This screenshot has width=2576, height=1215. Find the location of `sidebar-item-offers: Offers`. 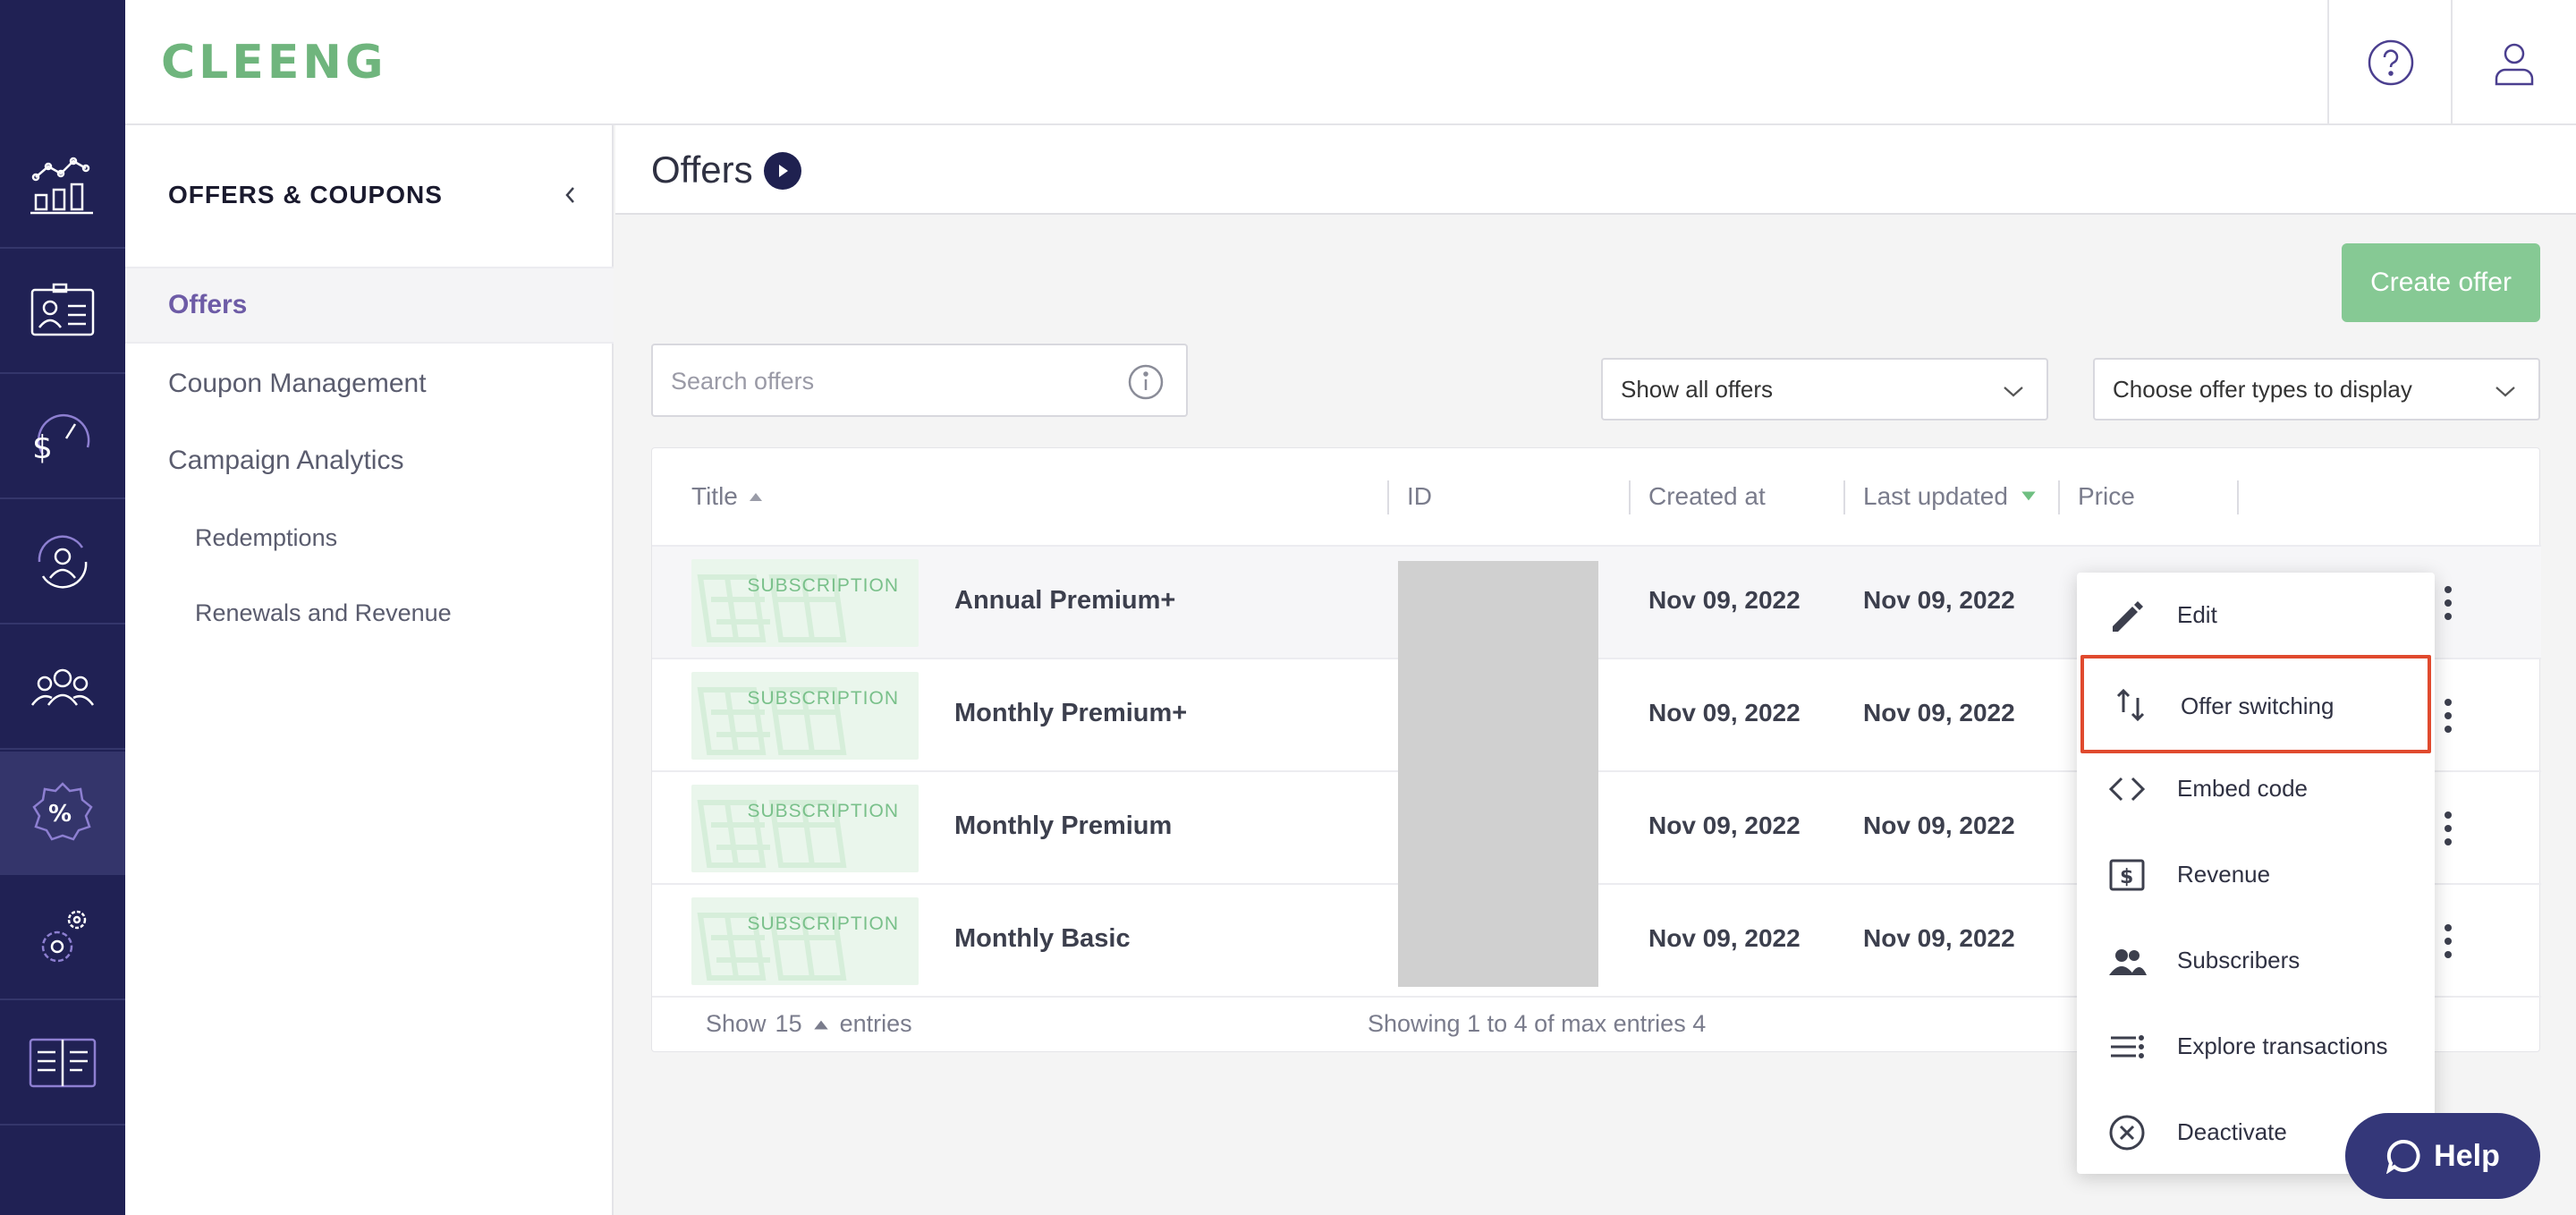

sidebar-item-offers: Offers is located at coordinates (369, 306).